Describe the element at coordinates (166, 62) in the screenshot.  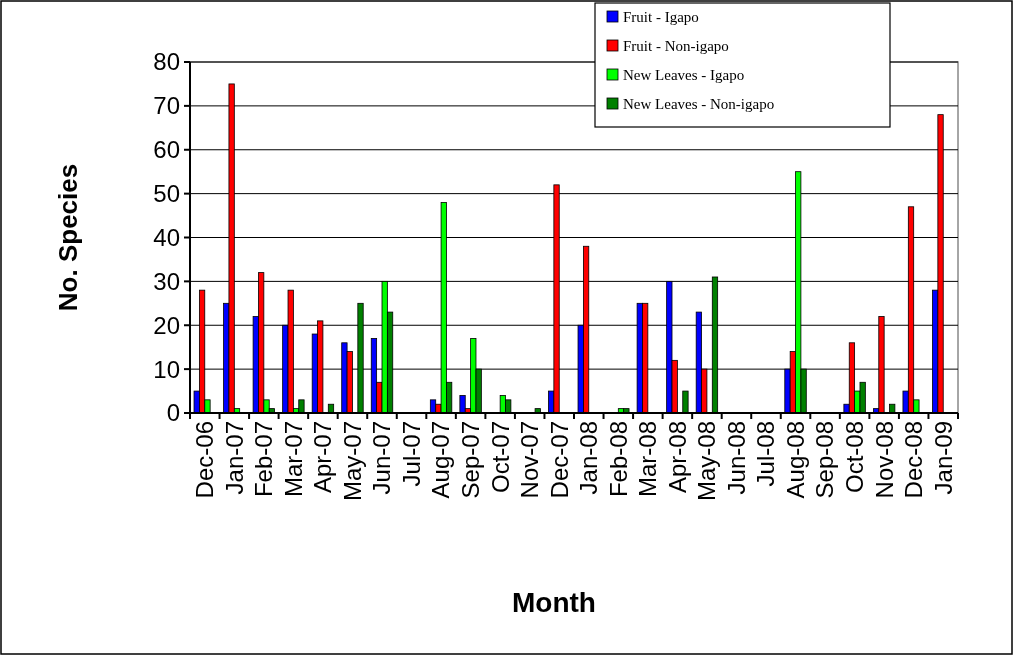
I see `y-tick-label: 80` at that location.